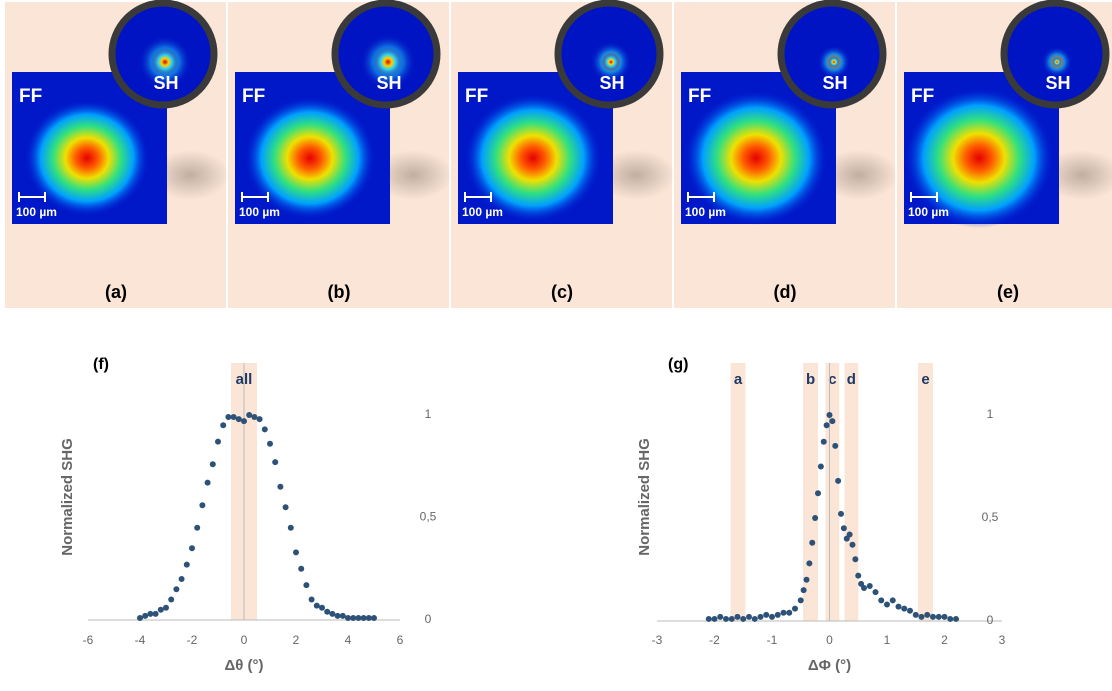  What do you see at coordinates (400, 640) in the screenshot?
I see `x-tick-label: 6` at bounding box center [400, 640].